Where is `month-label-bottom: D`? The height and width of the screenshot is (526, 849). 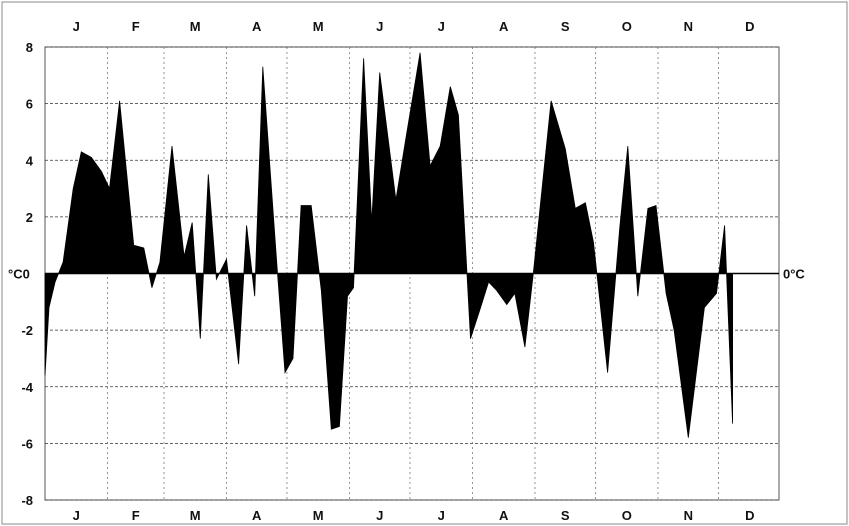
month-label-bottom: D is located at coordinates (749, 515).